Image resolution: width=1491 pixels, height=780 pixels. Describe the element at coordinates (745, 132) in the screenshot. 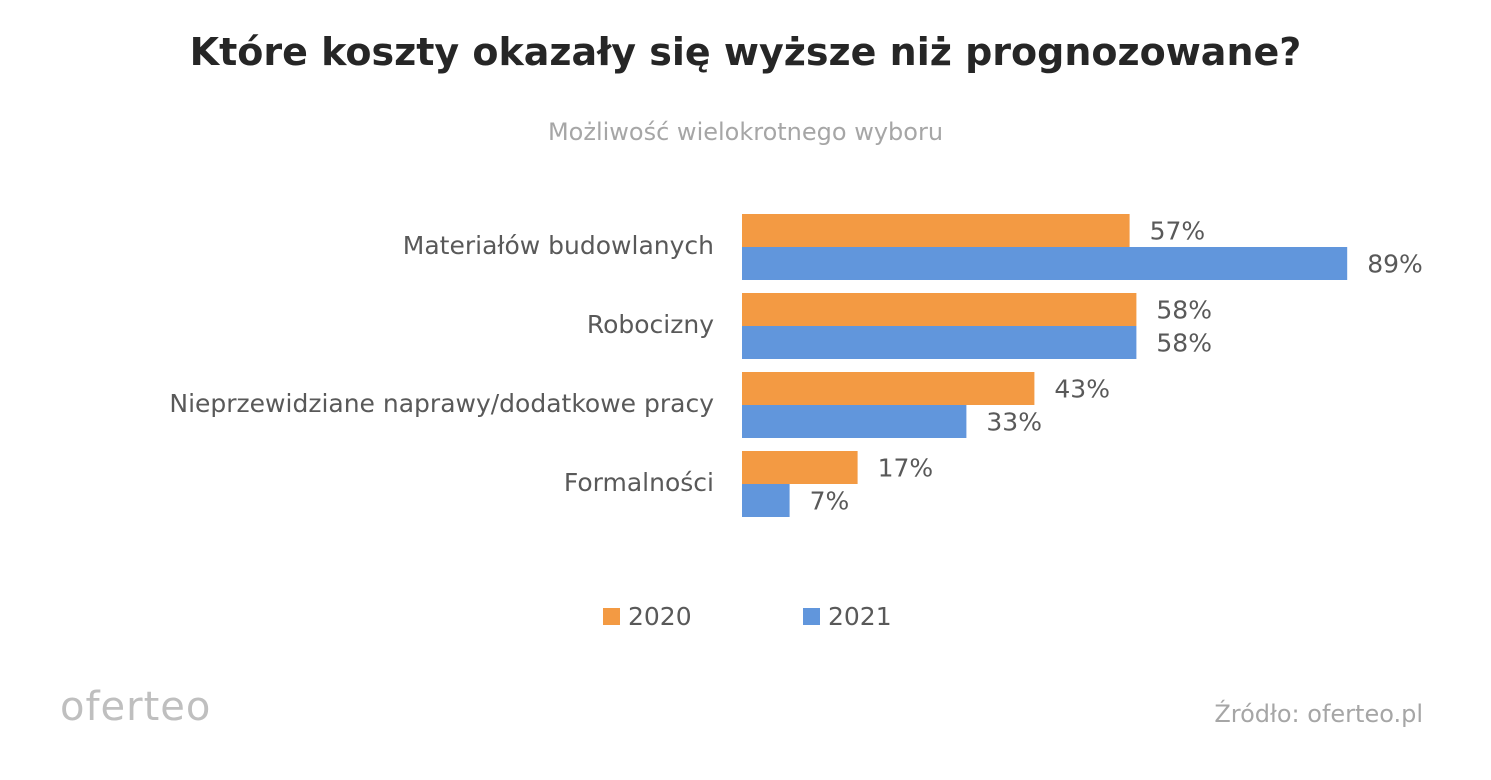

I see `chart-subtitle: Możliwość wielokrotnego wyboru` at that location.